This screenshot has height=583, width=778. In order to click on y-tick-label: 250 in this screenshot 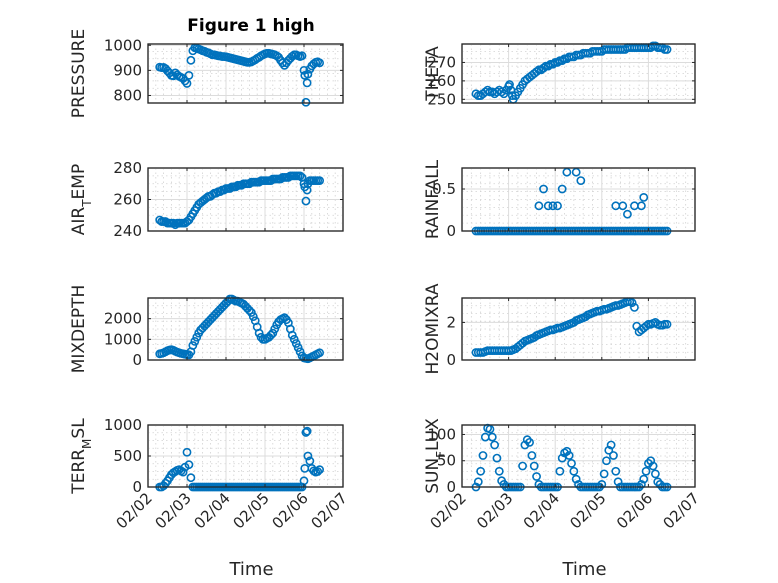, I will do `click(441, 99)`.